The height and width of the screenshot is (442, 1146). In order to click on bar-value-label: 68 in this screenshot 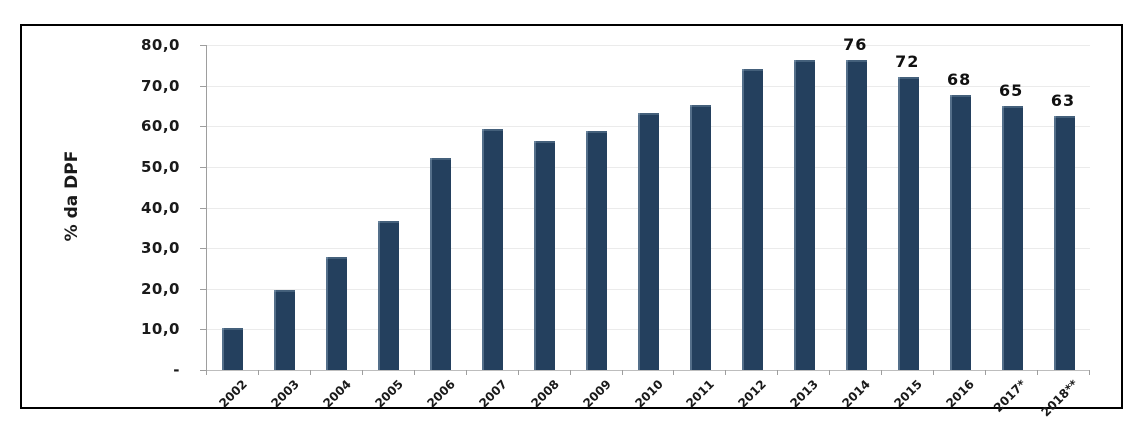, I will do `click(959, 79)`.